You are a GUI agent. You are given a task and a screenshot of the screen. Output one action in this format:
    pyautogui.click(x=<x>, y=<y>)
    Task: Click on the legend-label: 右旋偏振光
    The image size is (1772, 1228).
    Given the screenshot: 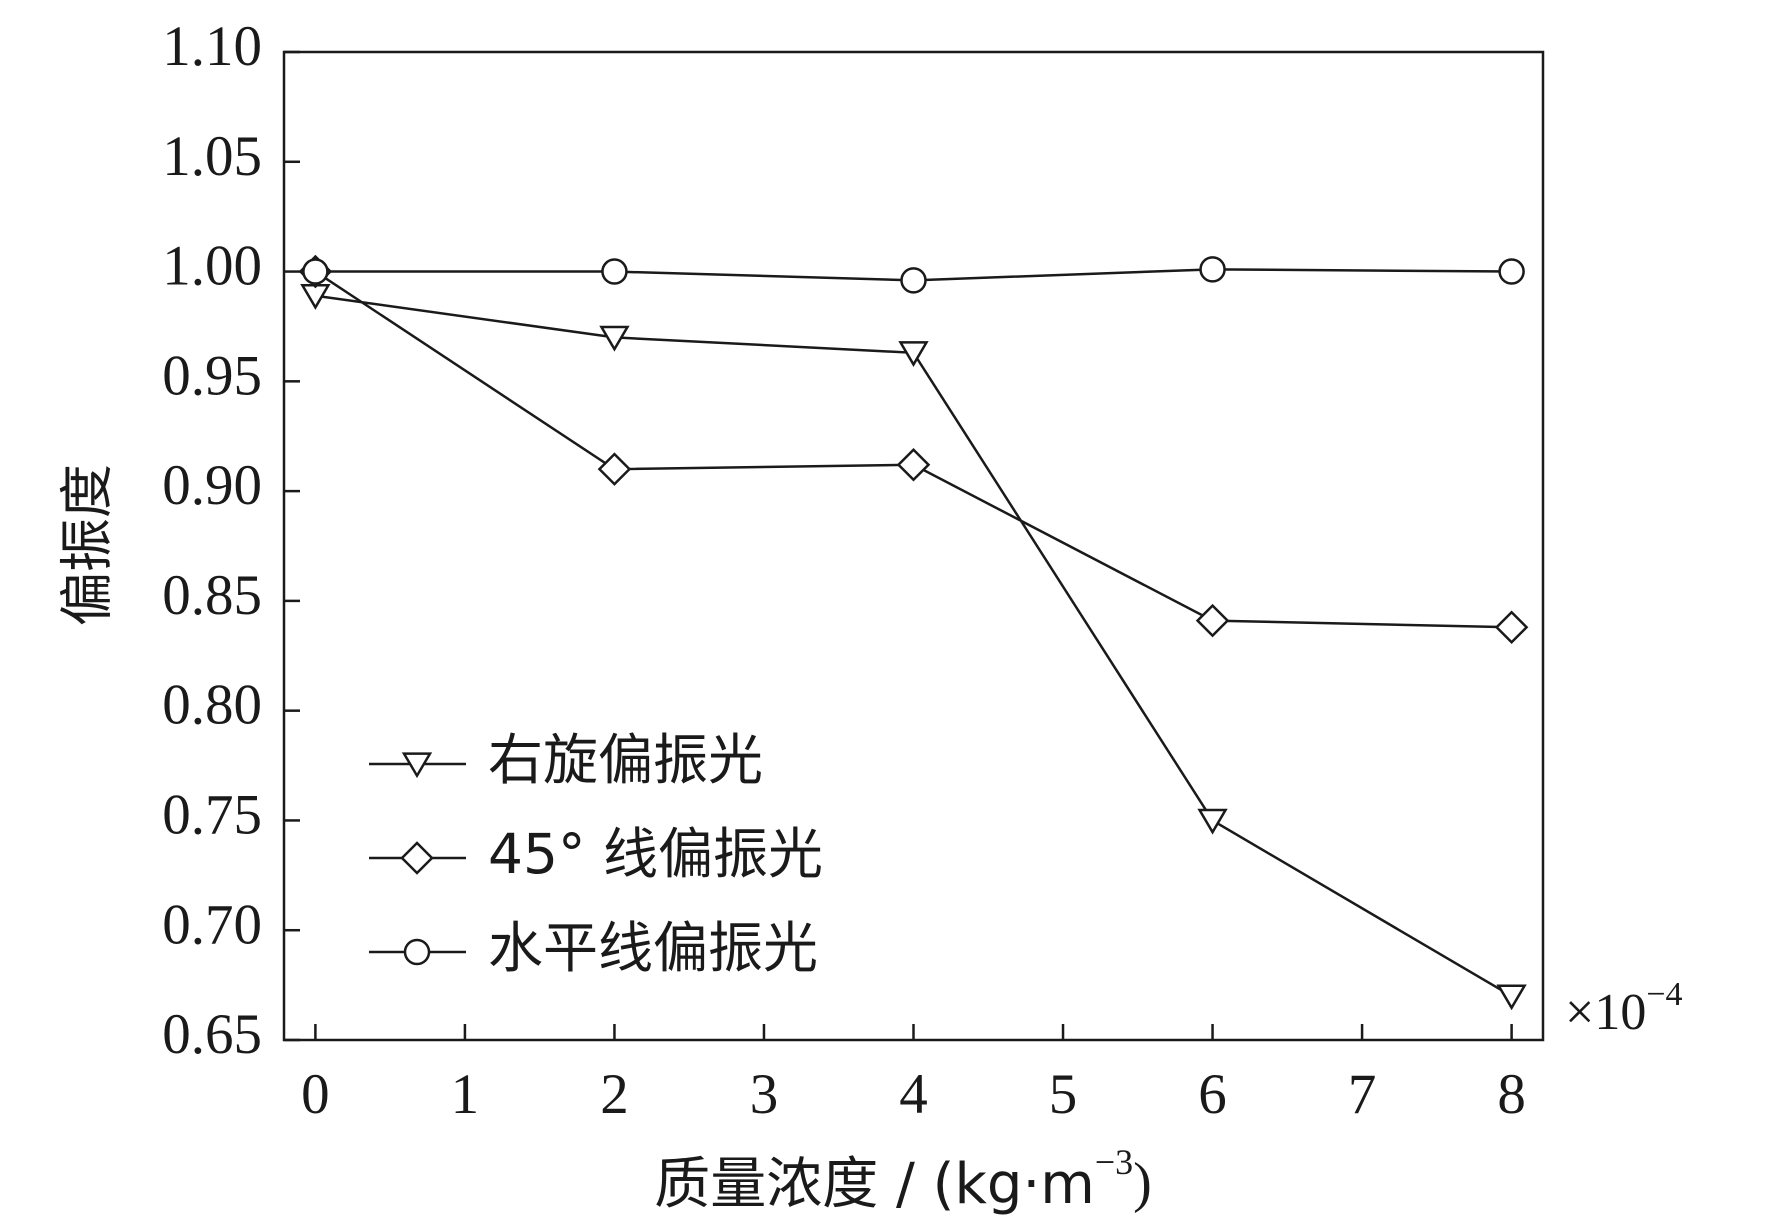 What is the action you would take?
    pyautogui.click(x=625, y=760)
    